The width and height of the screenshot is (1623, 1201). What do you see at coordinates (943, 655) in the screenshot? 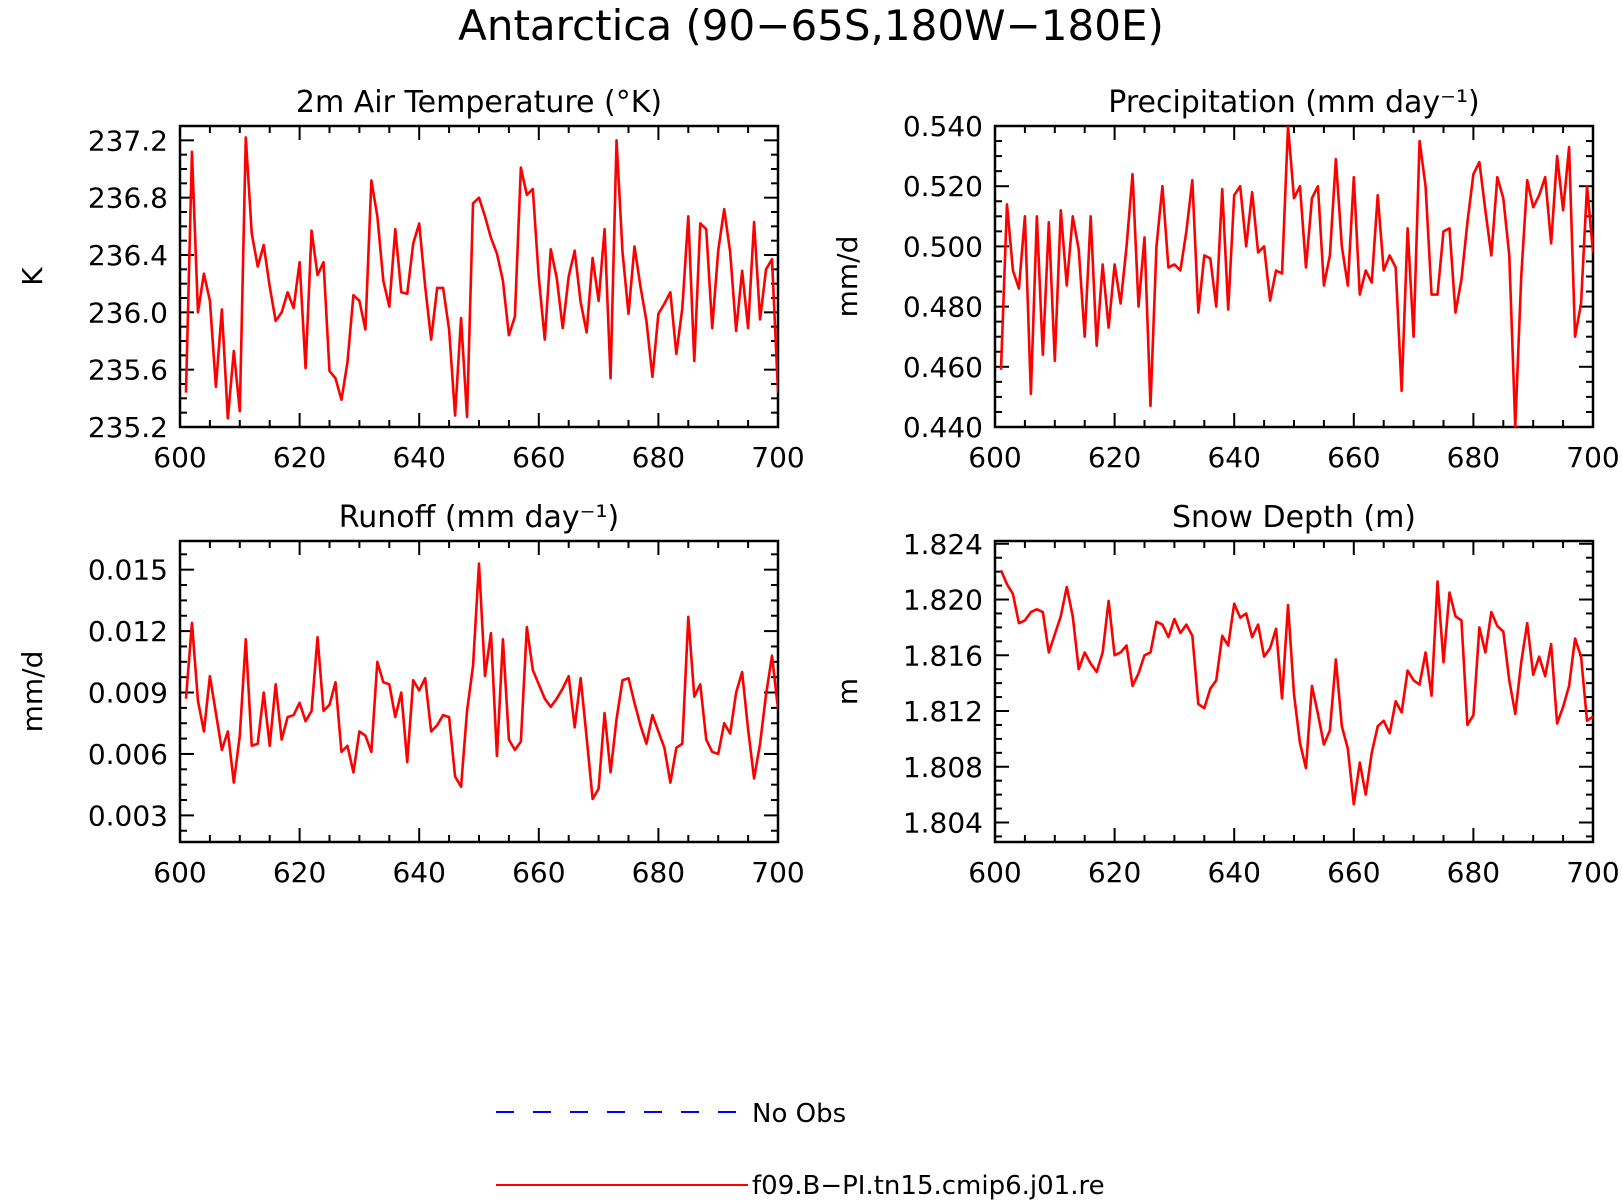
I see `y-tick-label: 1.816` at bounding box center [943, 655].